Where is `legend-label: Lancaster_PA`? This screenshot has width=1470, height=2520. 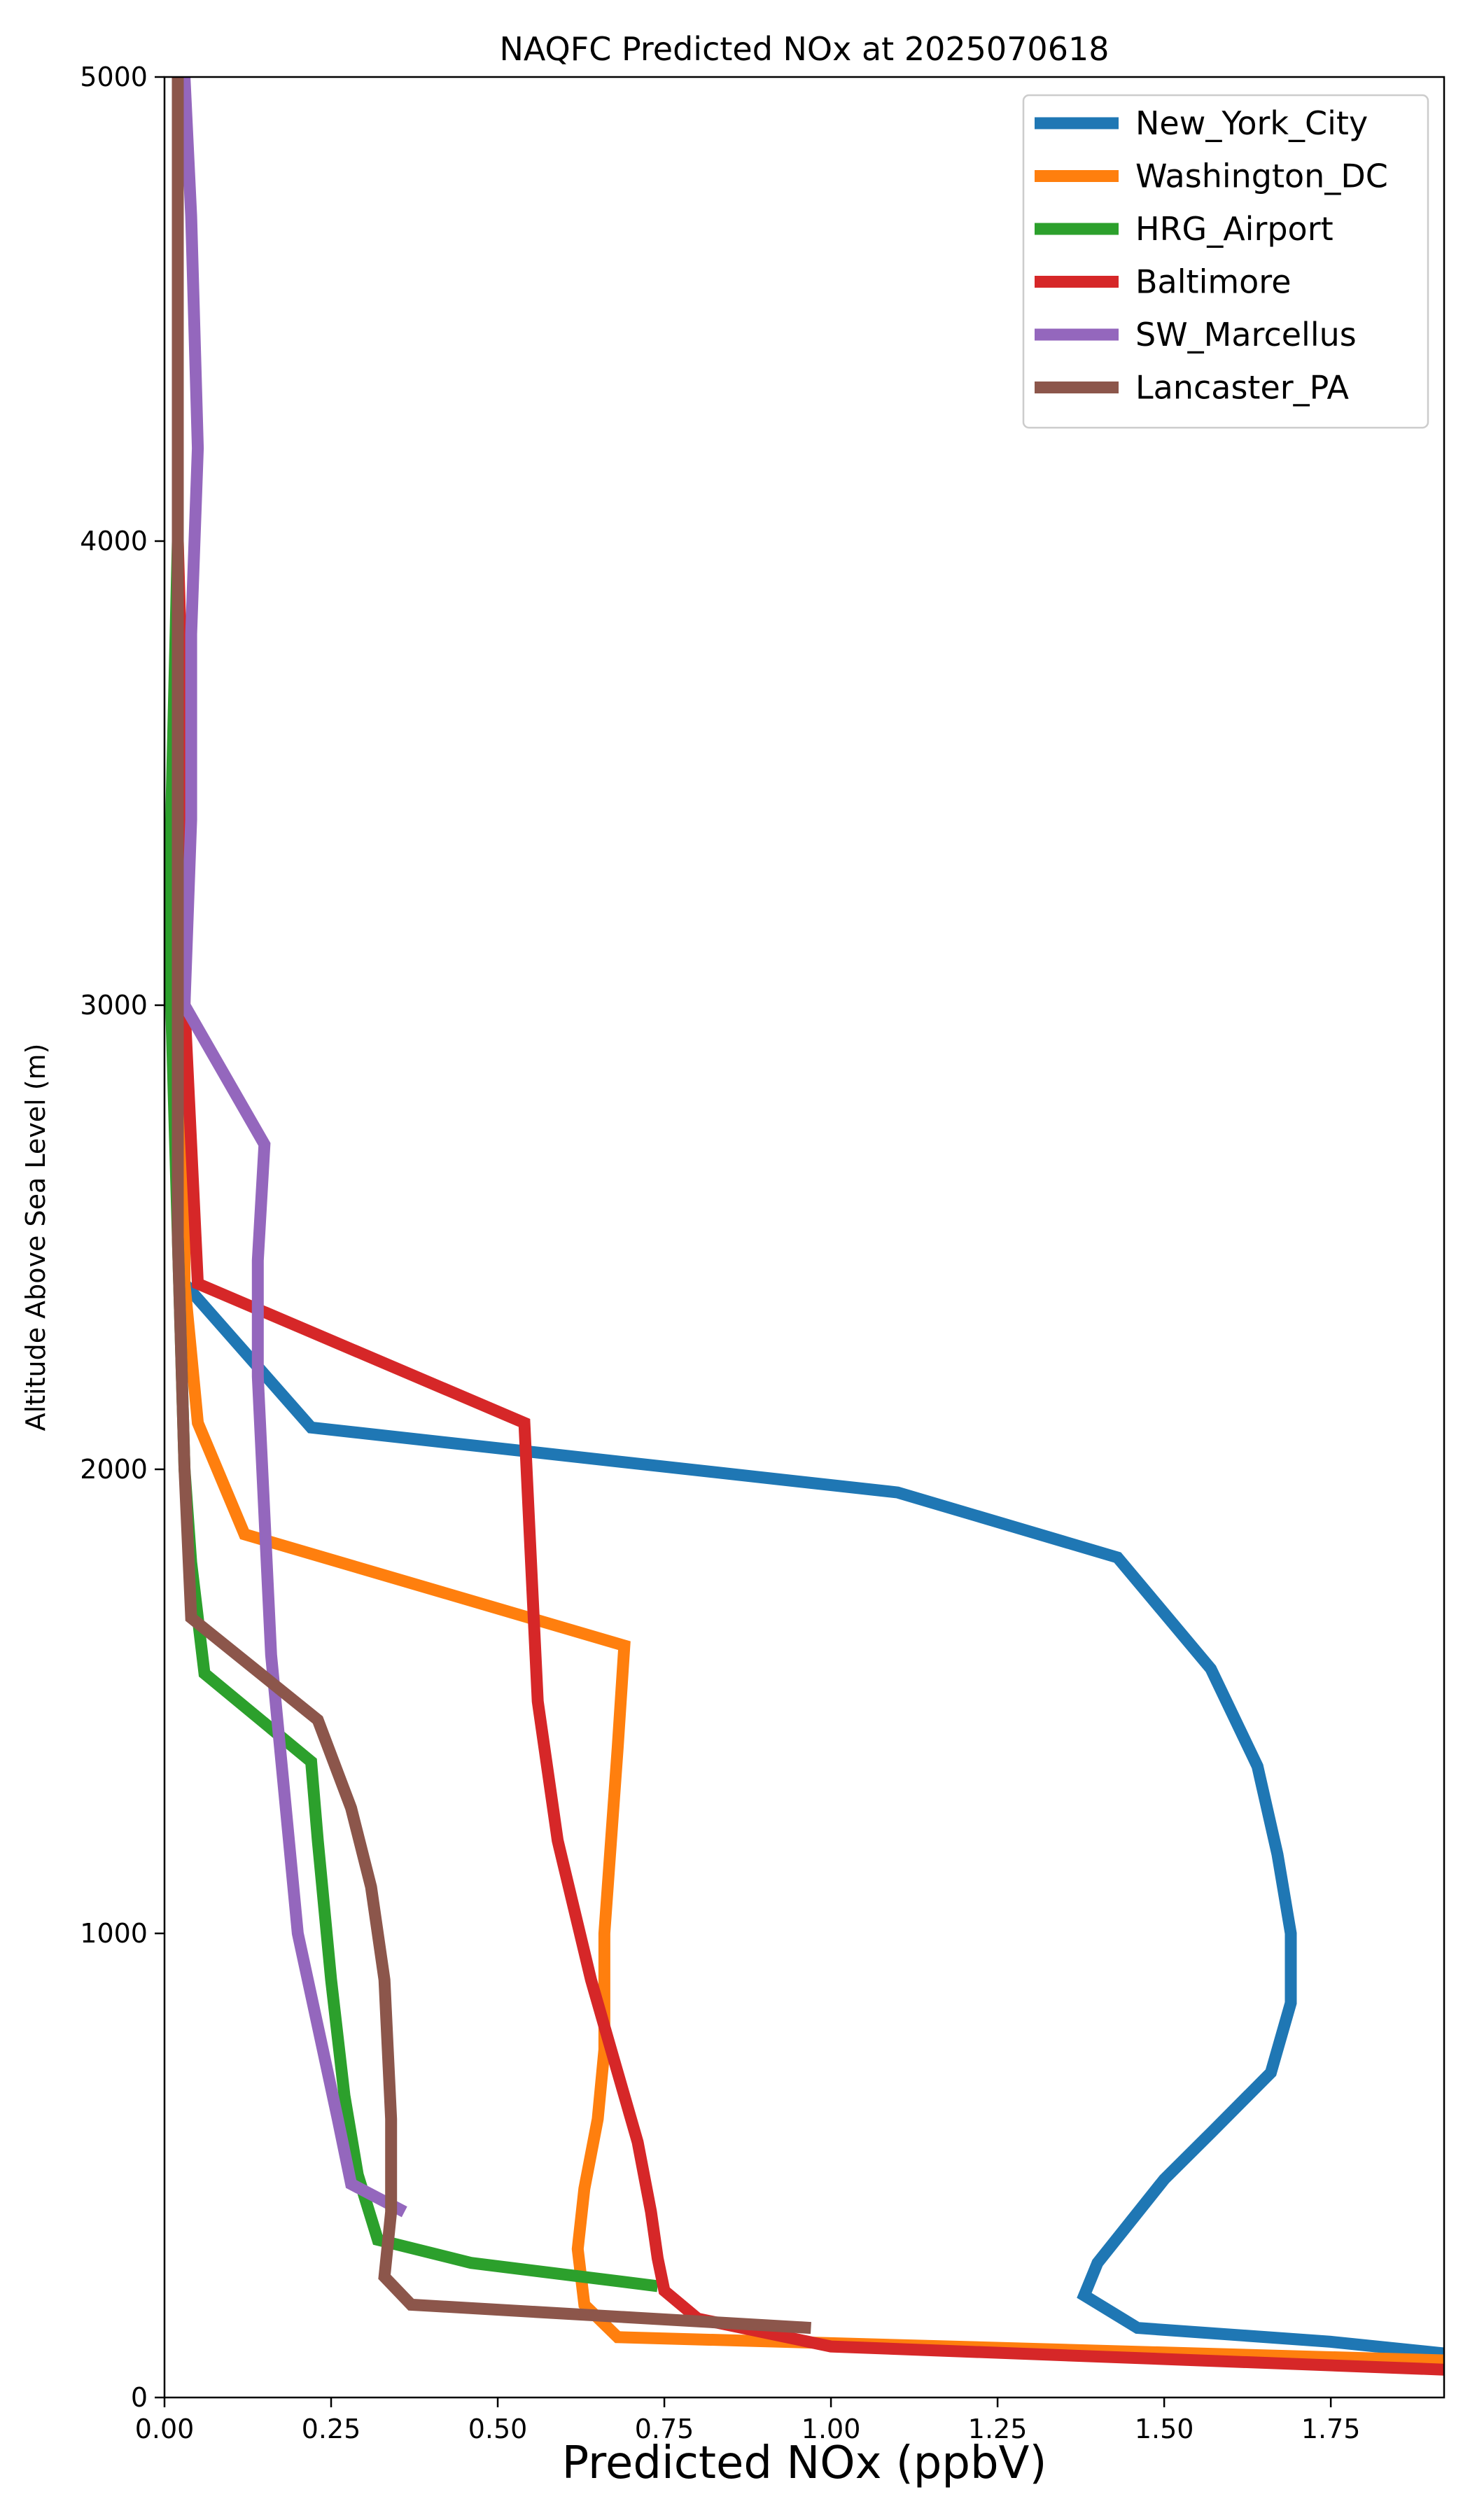 legend-label: Lancaster_PA is located at coordinates (1242, 388).